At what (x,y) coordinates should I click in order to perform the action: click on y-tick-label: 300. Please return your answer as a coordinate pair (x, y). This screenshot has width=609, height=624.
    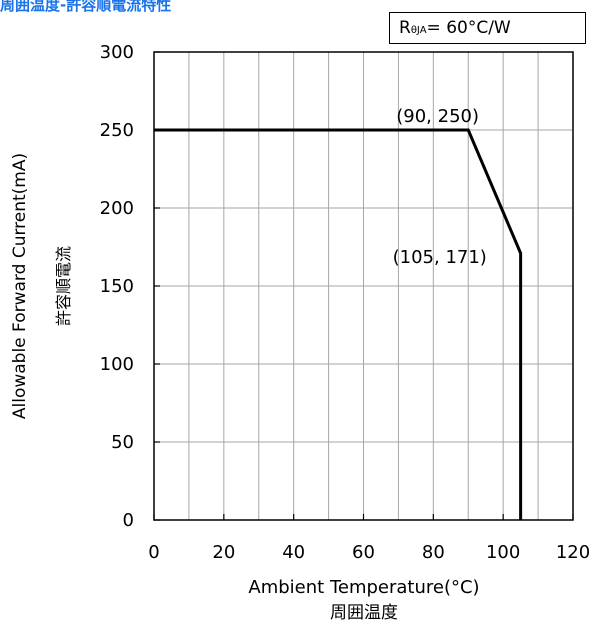
    Looking at the image, I should click on (117, 52).